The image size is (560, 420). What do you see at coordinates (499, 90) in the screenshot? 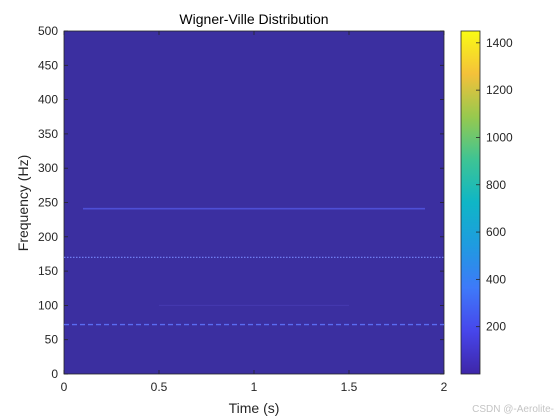
I see `colorbar-tick-label: 1200` at bounding box center [499, 90].